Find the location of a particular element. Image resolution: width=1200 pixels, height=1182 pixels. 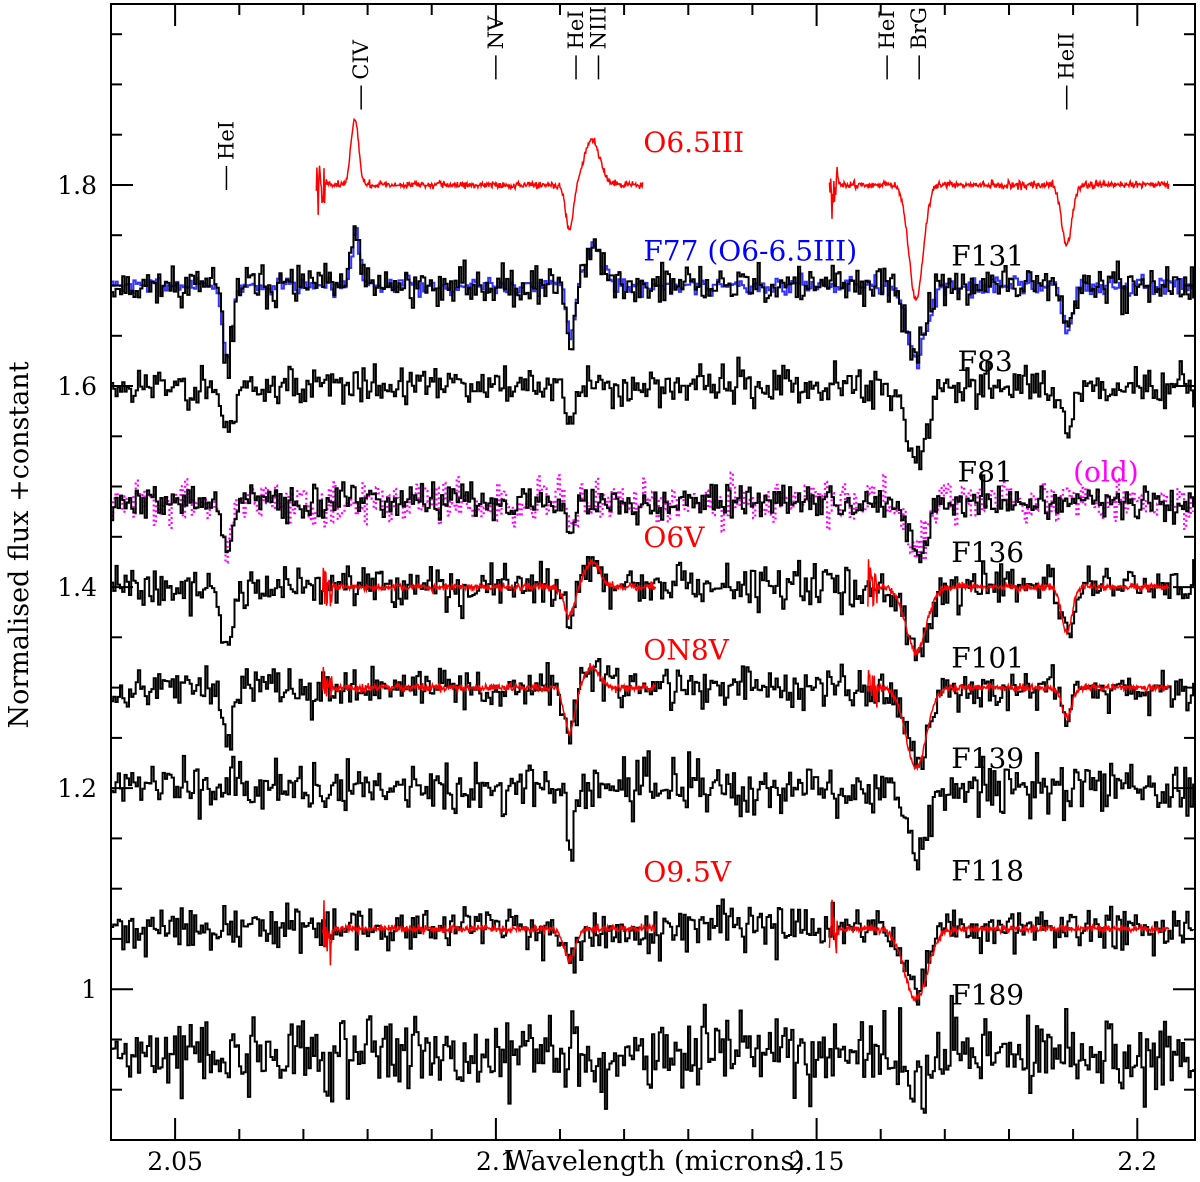

series-label: O9.5V is located at coordinates (687, 872).